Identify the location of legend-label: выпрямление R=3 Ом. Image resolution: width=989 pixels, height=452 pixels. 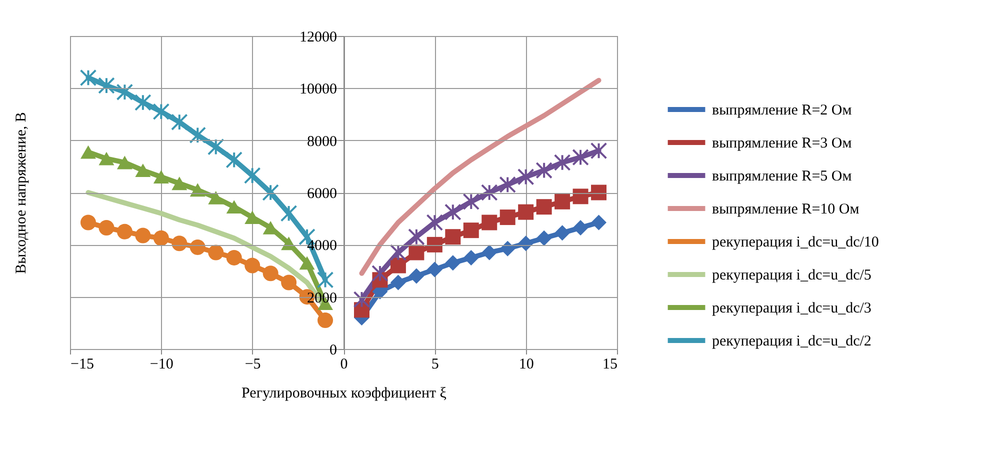
(782, 144).